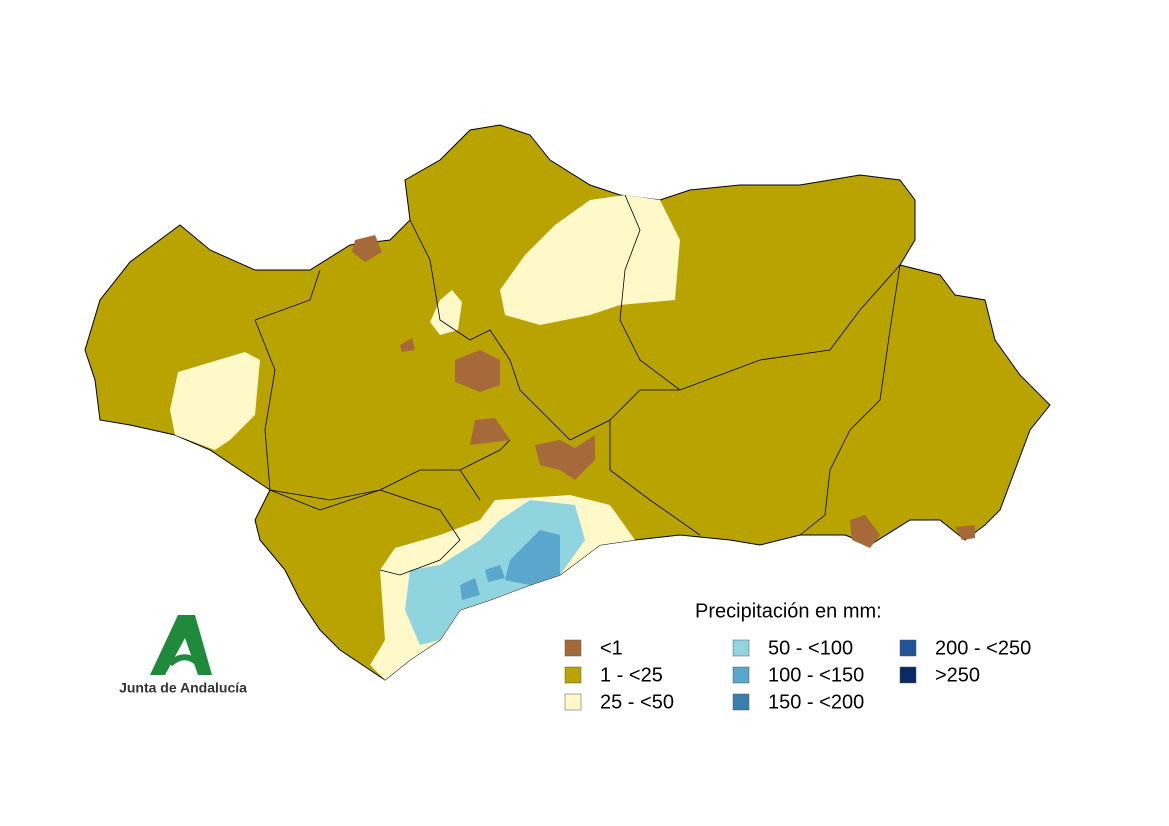  I want to click on legend-label: >250, so click(957, 675).